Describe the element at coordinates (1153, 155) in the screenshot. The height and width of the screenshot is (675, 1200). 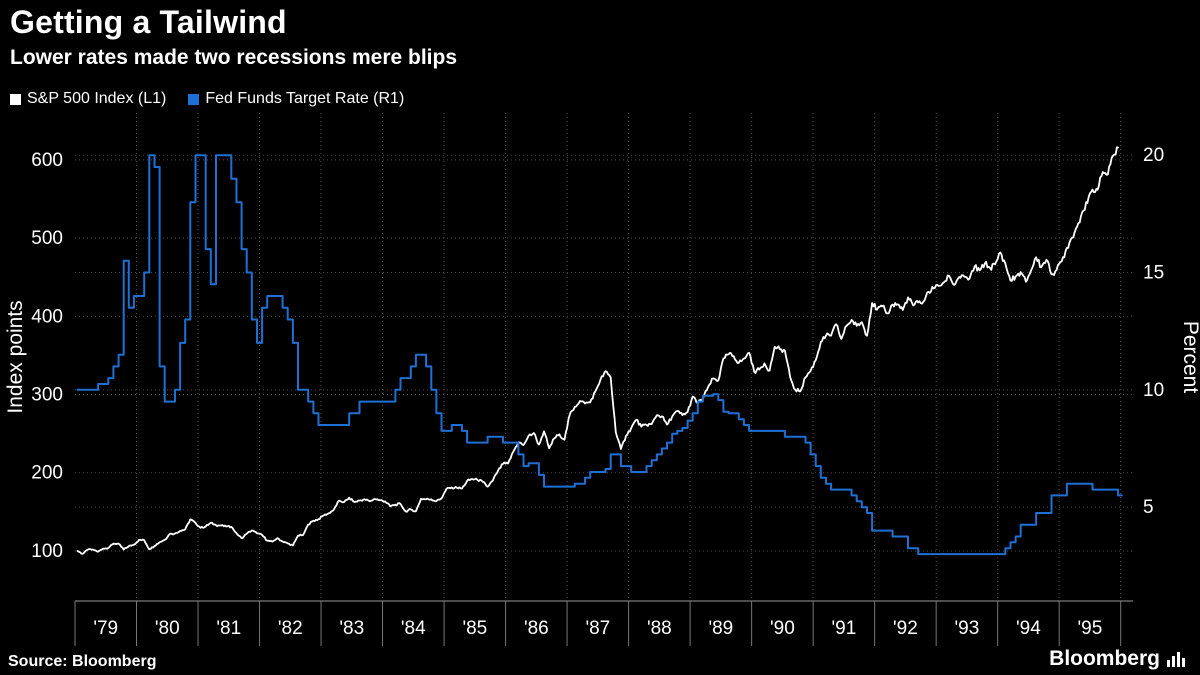
I see `right-axis-tick: 20` at that location.